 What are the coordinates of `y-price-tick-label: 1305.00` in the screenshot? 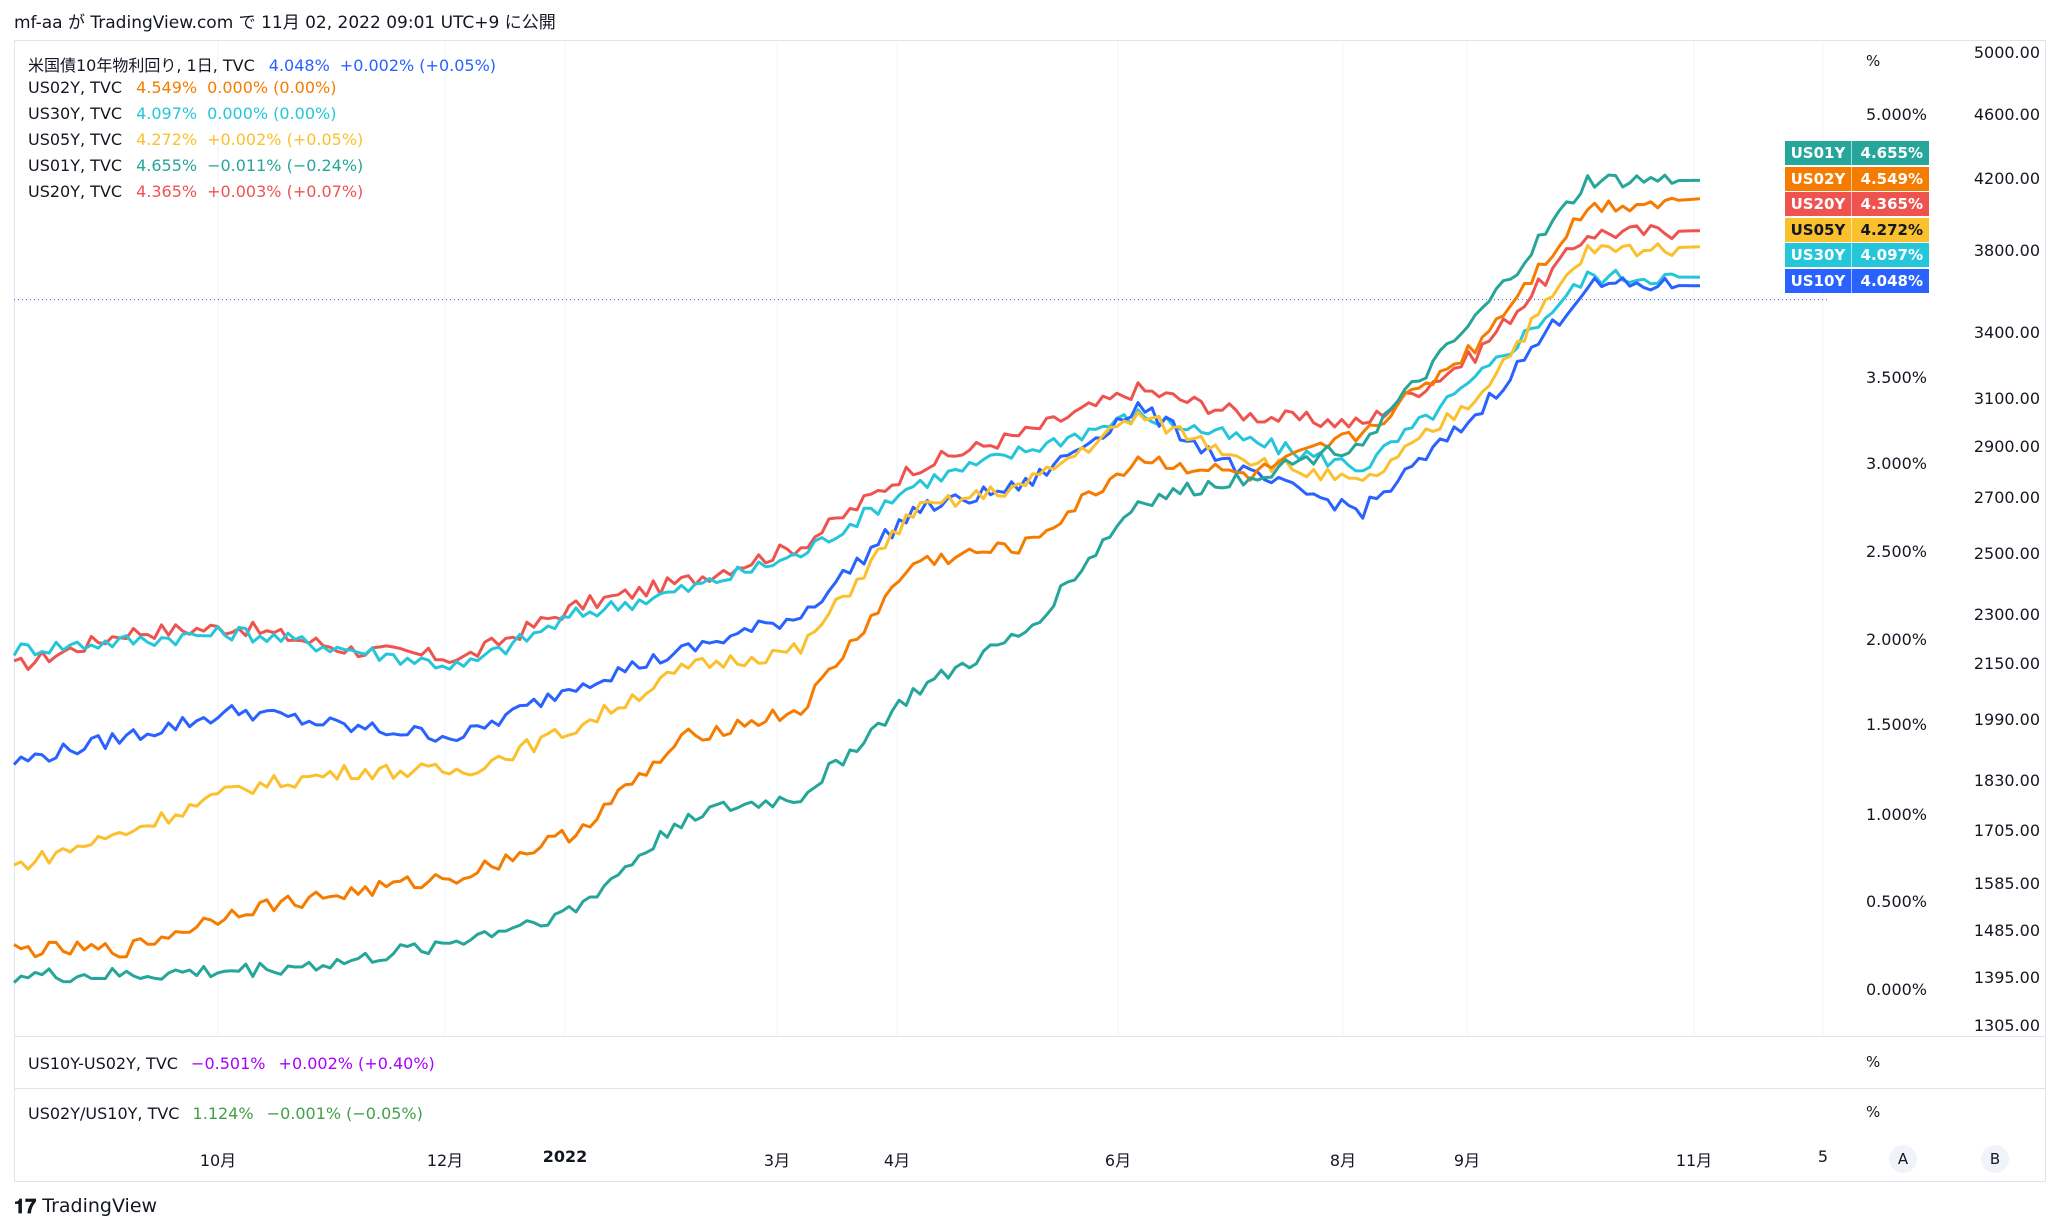 It's located at (2007, 1025).